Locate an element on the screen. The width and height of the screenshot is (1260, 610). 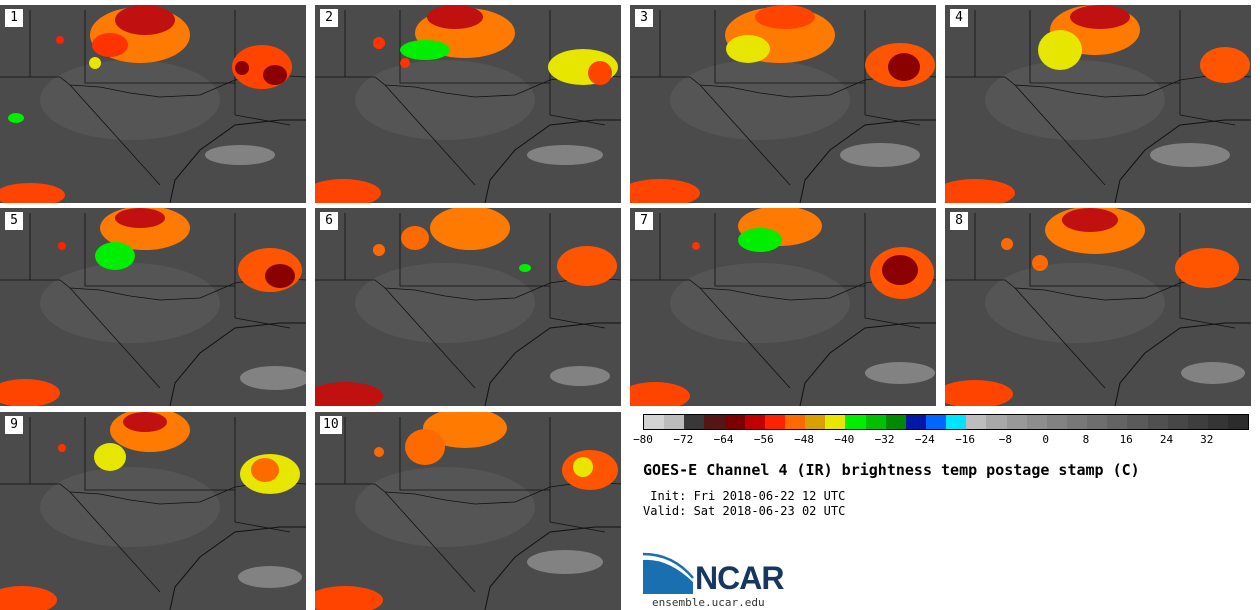
colorbar-tick-label: 24 is located at coordinates (1166, 439).